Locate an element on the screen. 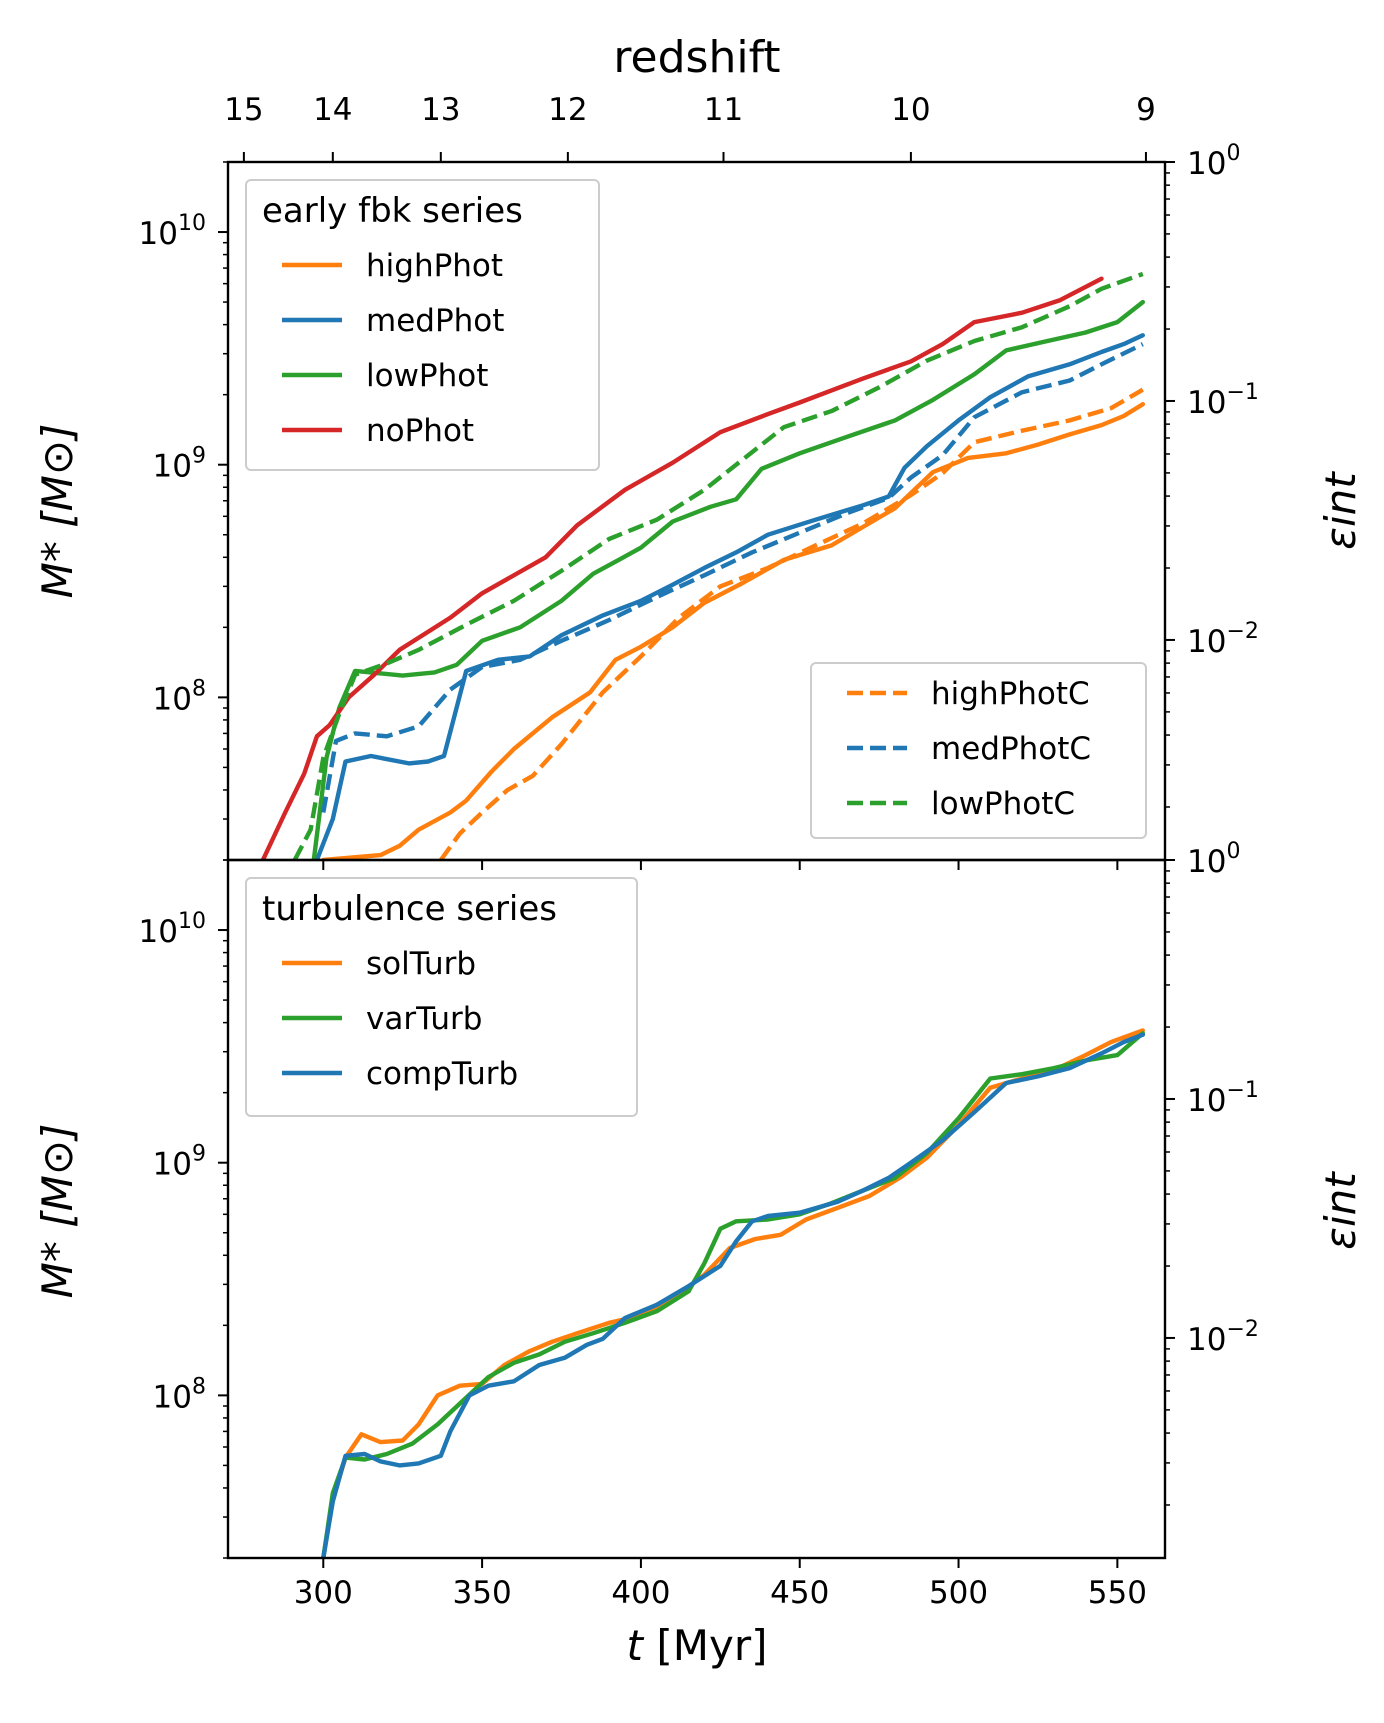 The image size is (1384, 1723). x-tick-label: 450 is located at coordinates (799, 1593).